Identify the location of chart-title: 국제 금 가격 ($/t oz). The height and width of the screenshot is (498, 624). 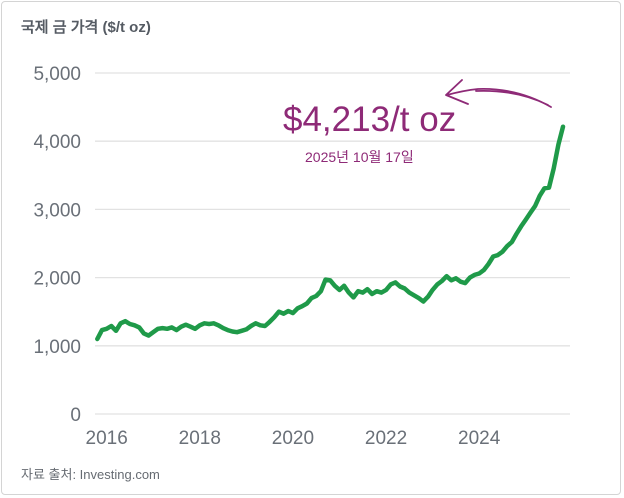
(86, 27).